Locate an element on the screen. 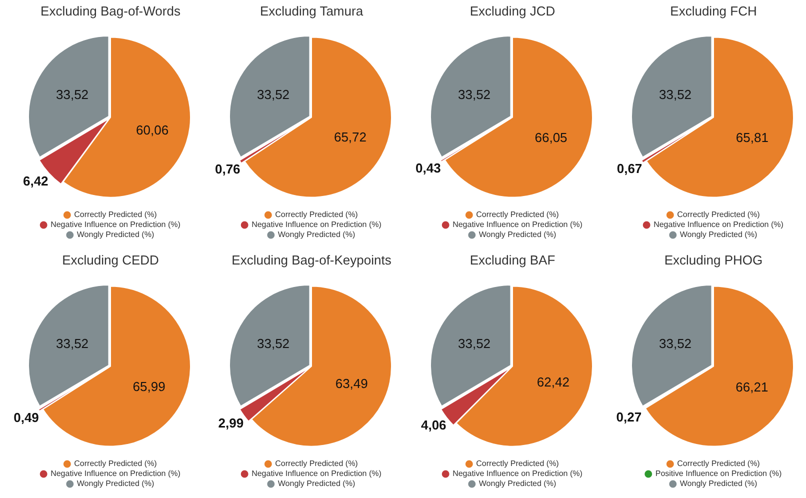  data-label: 62,42 is located at coordinates (553, 382).